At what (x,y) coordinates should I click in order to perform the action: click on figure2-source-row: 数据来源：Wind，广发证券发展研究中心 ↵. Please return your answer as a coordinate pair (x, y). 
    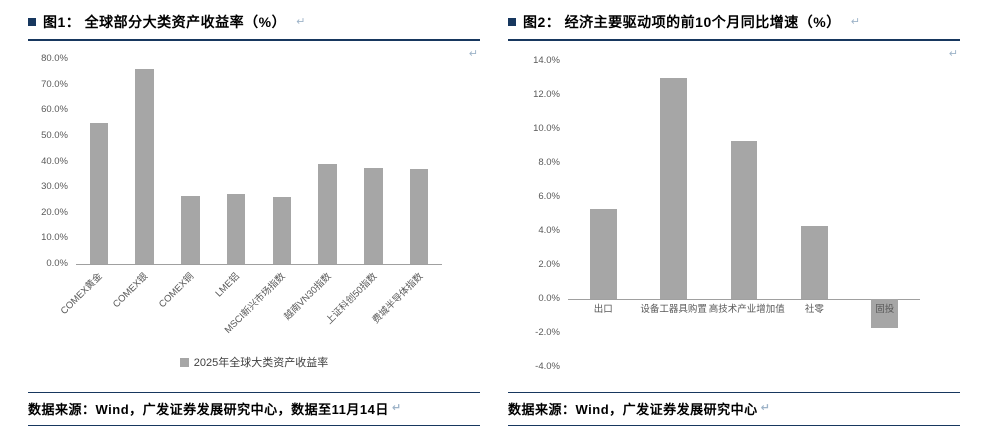
    Looking at the image, I should click on (734, 409).